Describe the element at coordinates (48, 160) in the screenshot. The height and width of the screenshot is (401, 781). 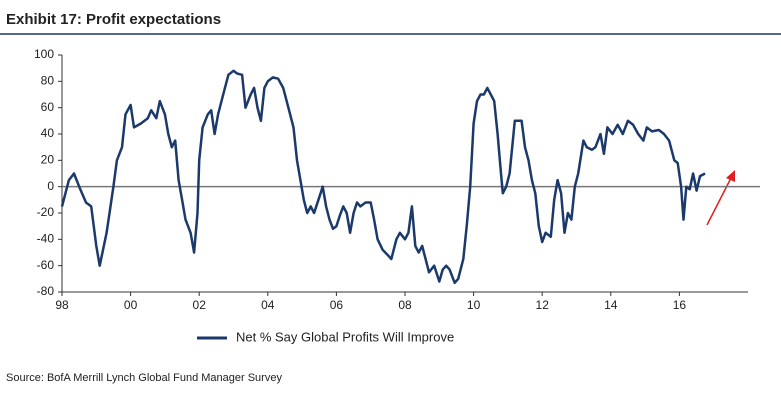
I see `y-tick-label: 20` at that location.